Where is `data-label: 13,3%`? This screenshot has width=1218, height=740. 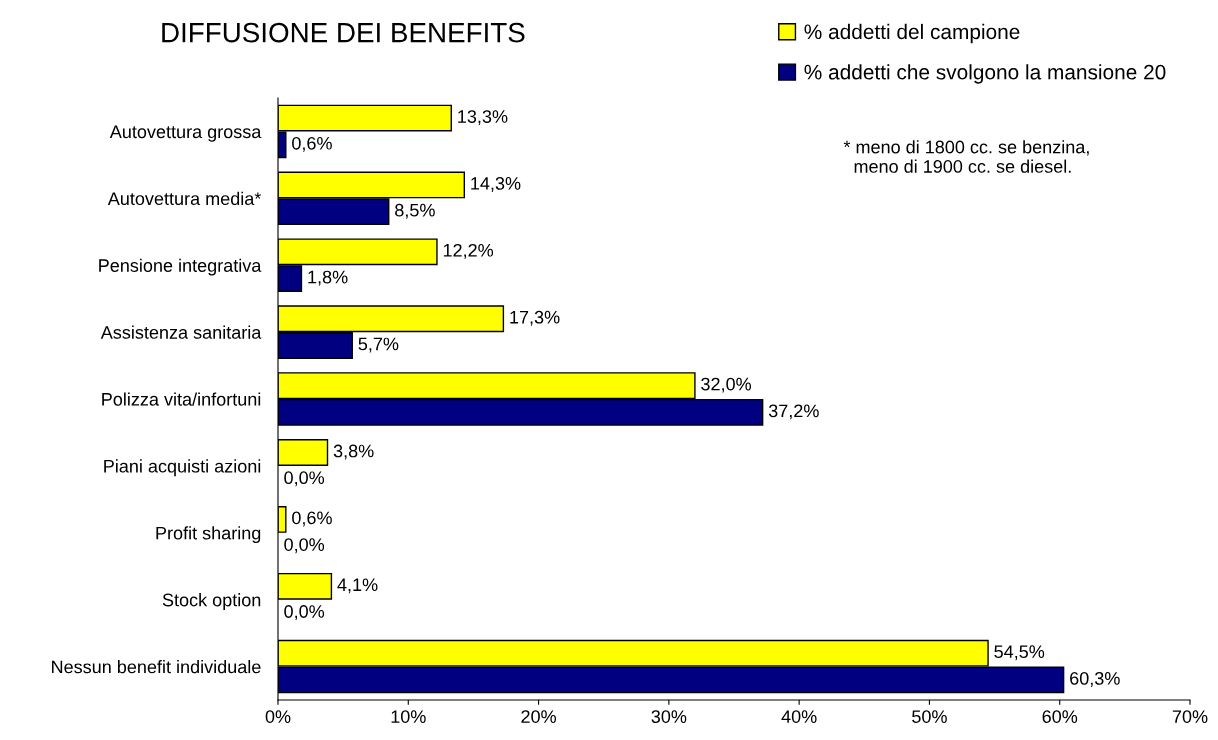
data-label: 13,3% is located at coordinates (483, 118).